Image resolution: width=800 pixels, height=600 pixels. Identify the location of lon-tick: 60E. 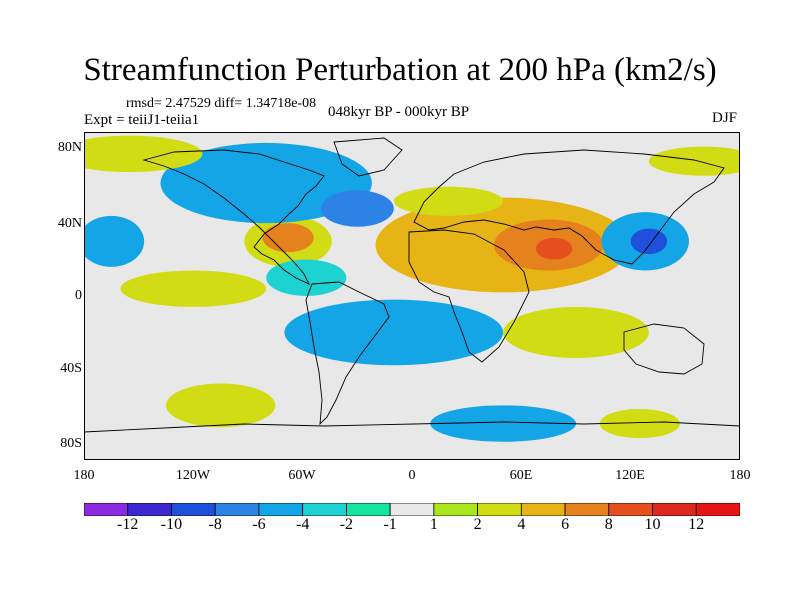
(521, 475).